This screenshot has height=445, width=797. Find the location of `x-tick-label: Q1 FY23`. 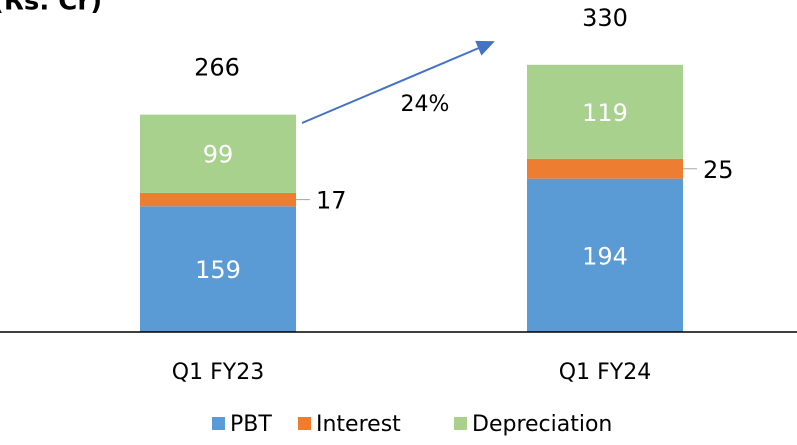

x-tick-label: Q1 FY23 is located at coordinates (218, 372).